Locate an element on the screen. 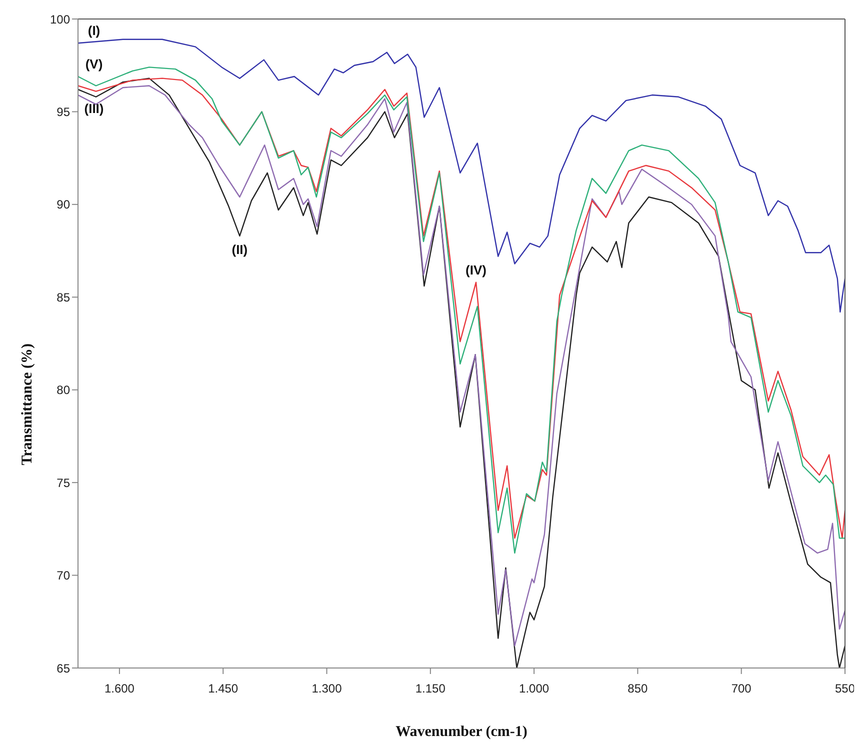 The image size is (862, 751). x-tick-label: 700 is located at coordinates (741, 689).